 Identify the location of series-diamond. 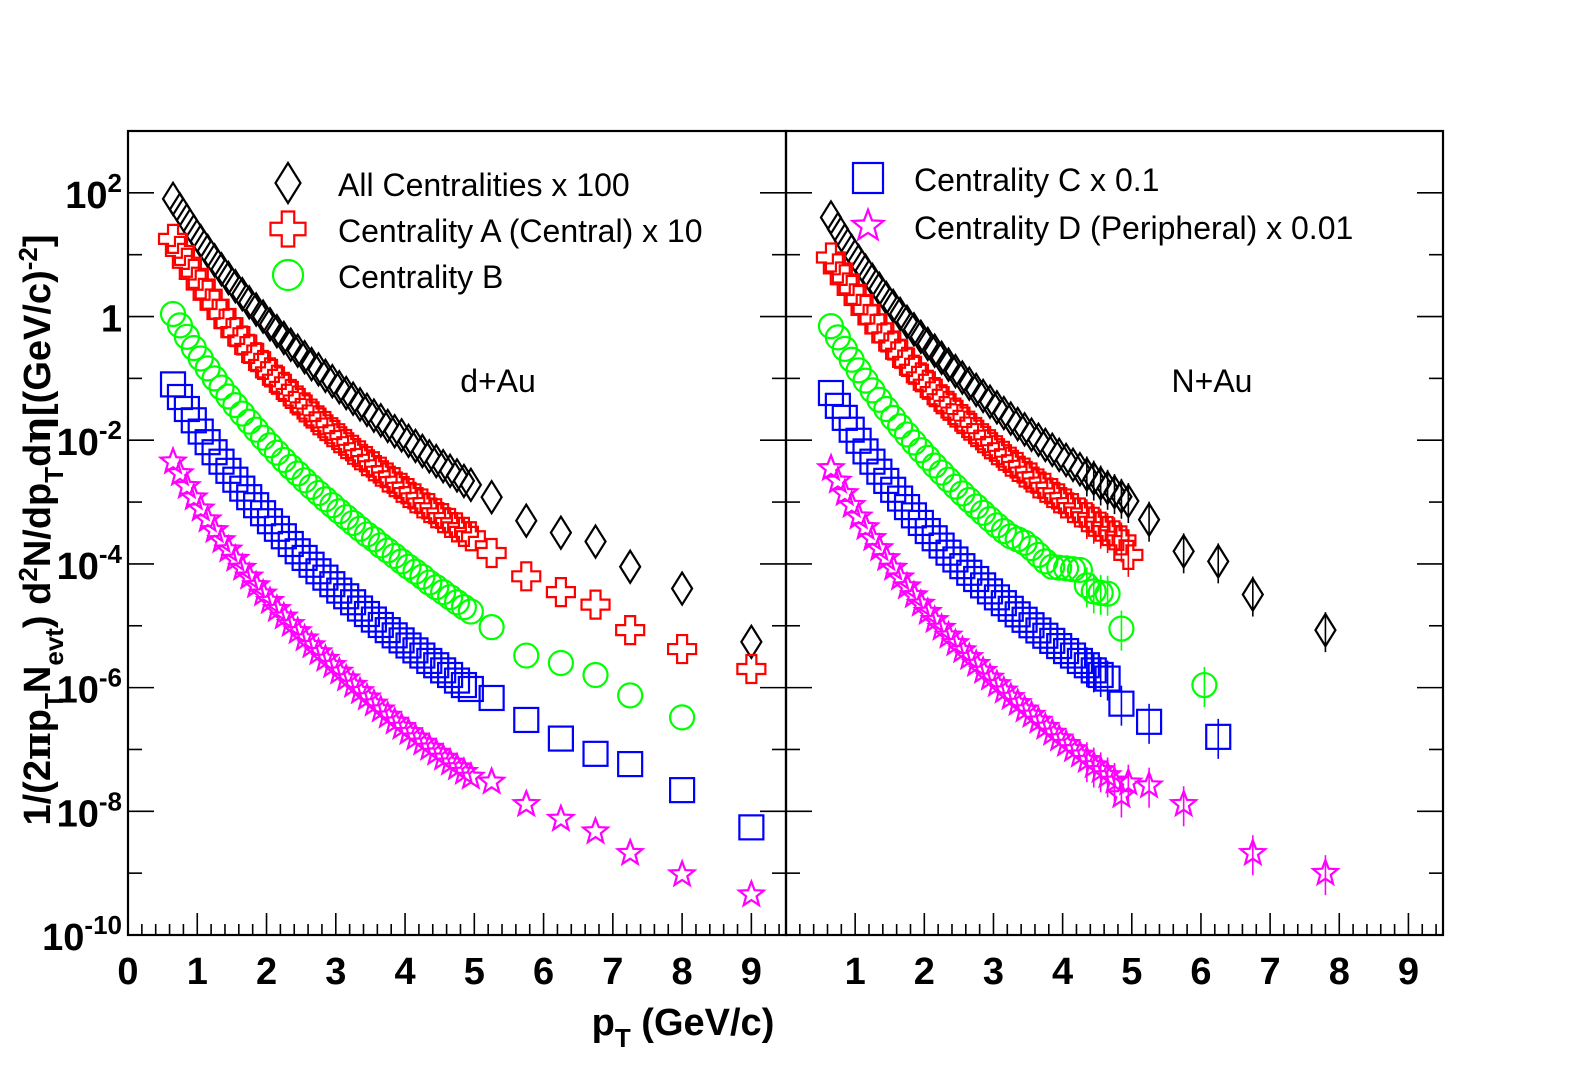
(1078, 426).